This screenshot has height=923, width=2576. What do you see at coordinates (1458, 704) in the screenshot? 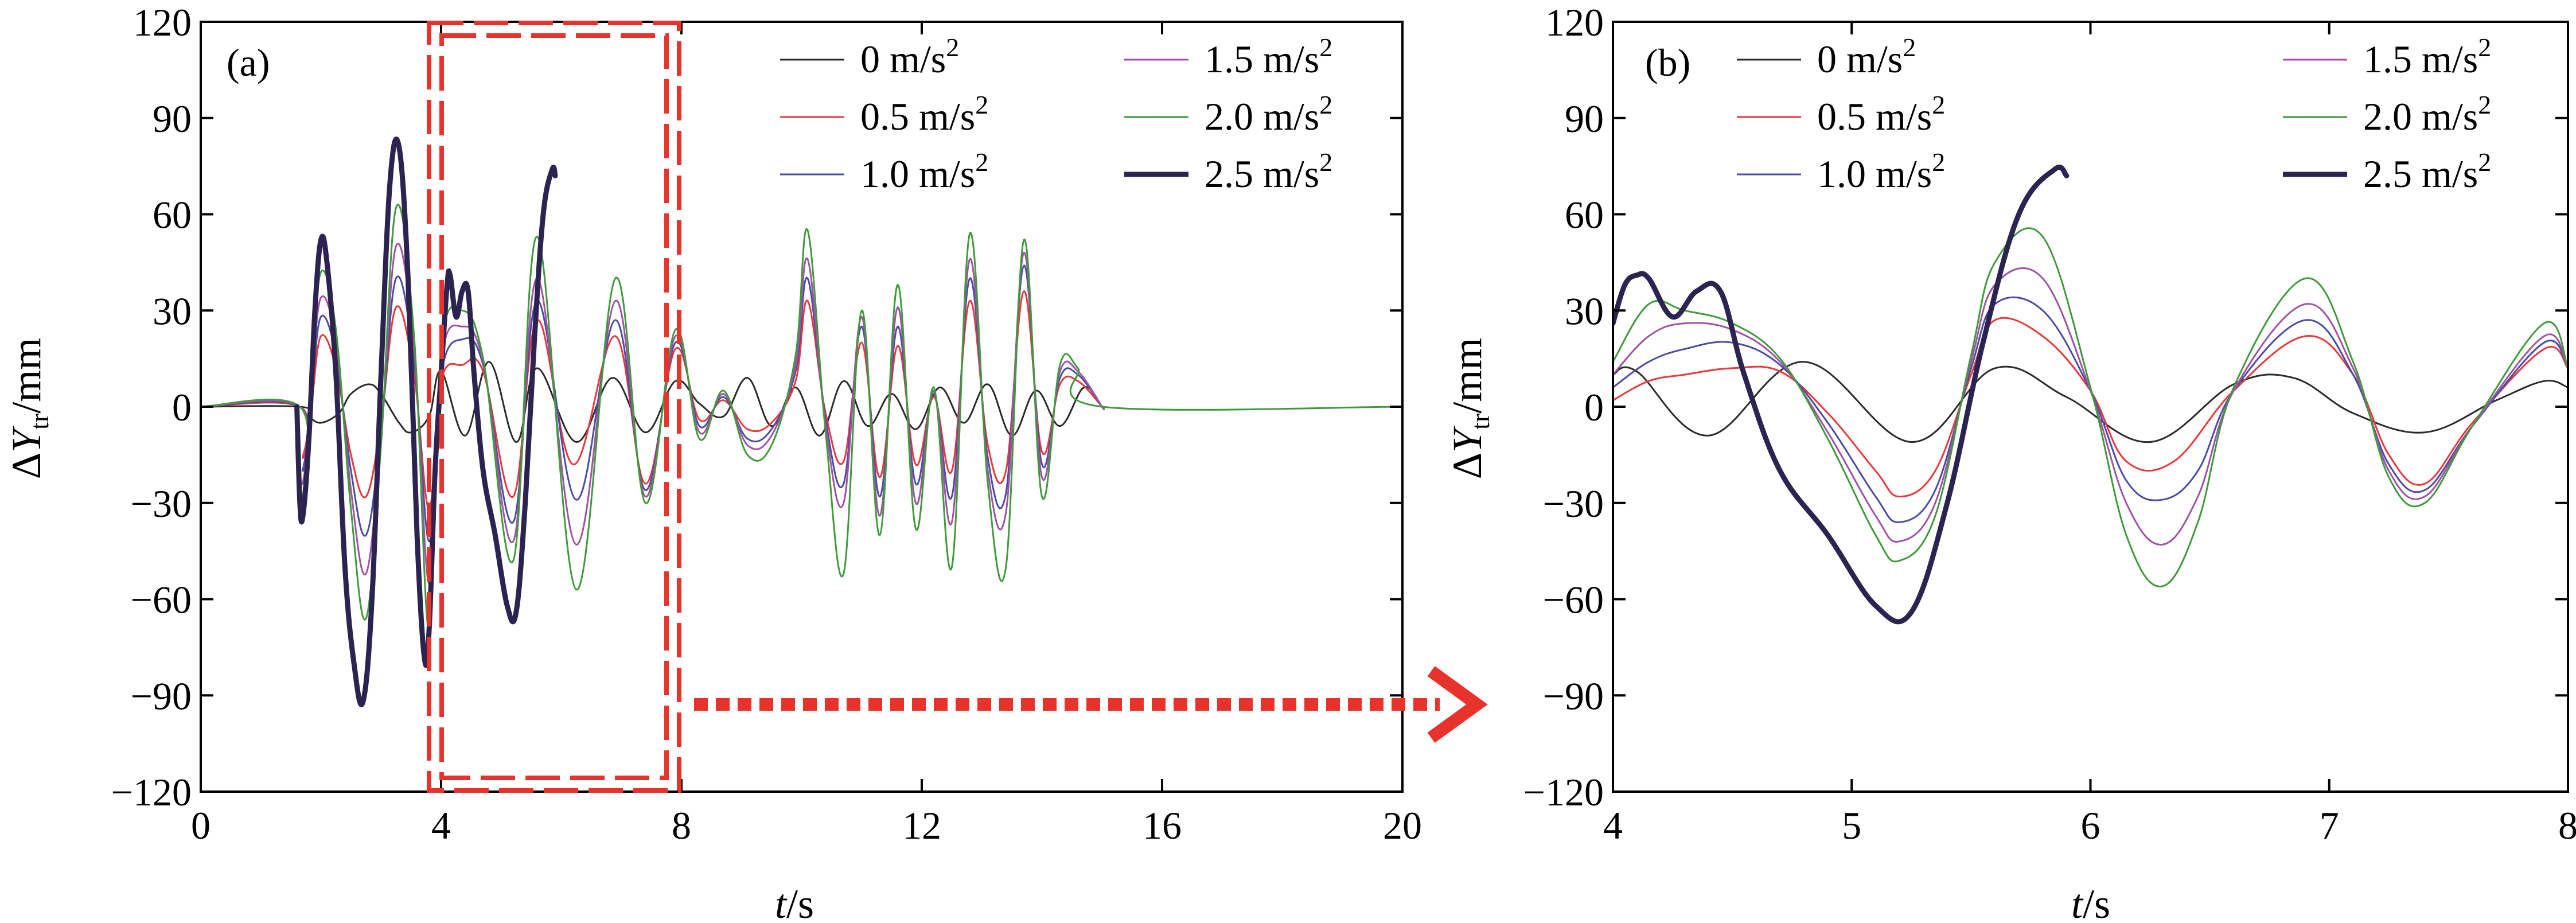
I see `zoom-arrow-head` at bounding box center [1458, 704].